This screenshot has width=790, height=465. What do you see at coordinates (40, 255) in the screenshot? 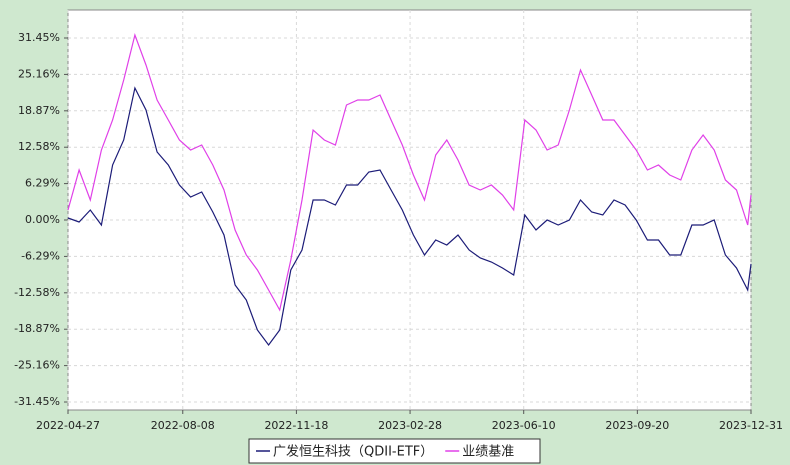
I see `y-tick-label: -6.29%` at bounding box center [40, 255].